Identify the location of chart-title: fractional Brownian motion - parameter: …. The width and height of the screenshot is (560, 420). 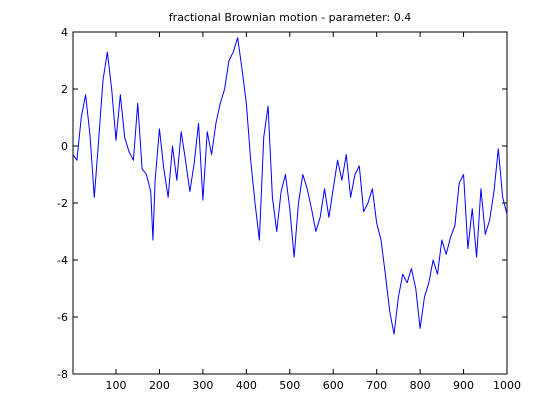
(290, 17).